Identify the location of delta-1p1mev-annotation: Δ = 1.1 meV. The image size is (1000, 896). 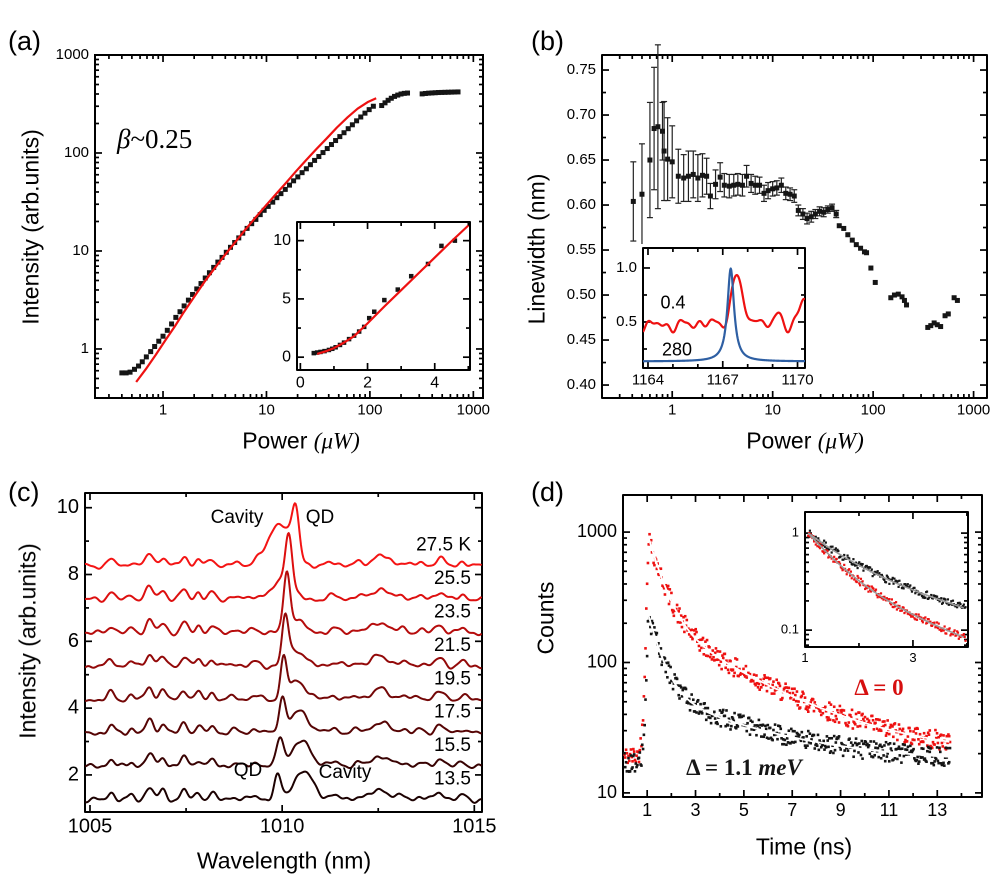
(744, 768).